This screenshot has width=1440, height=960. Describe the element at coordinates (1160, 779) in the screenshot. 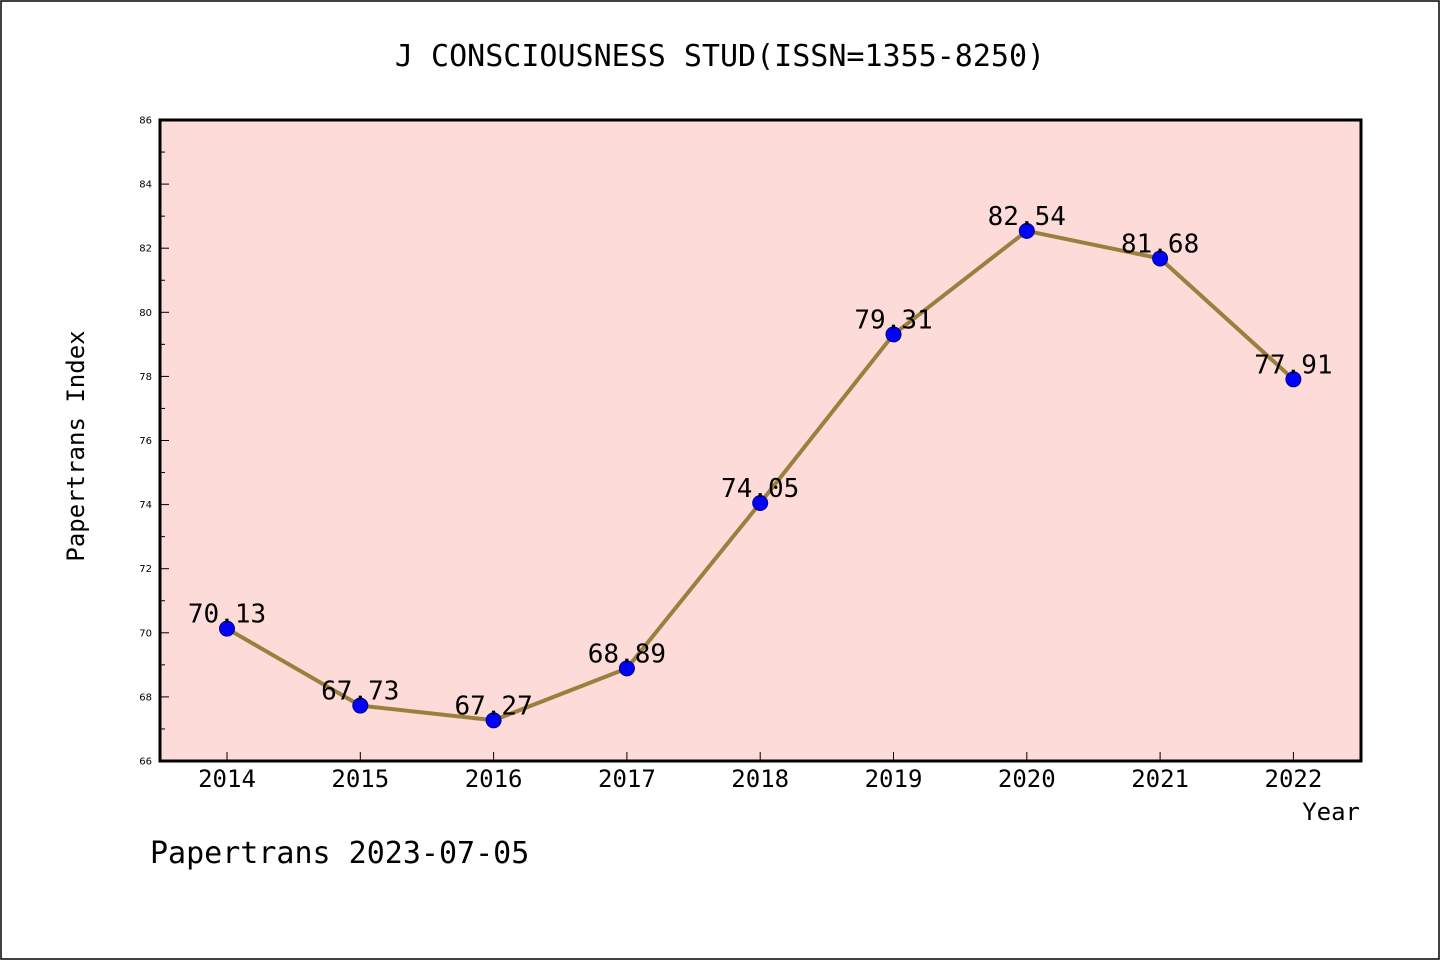

I see `x-tick-label: 2021` at that location.